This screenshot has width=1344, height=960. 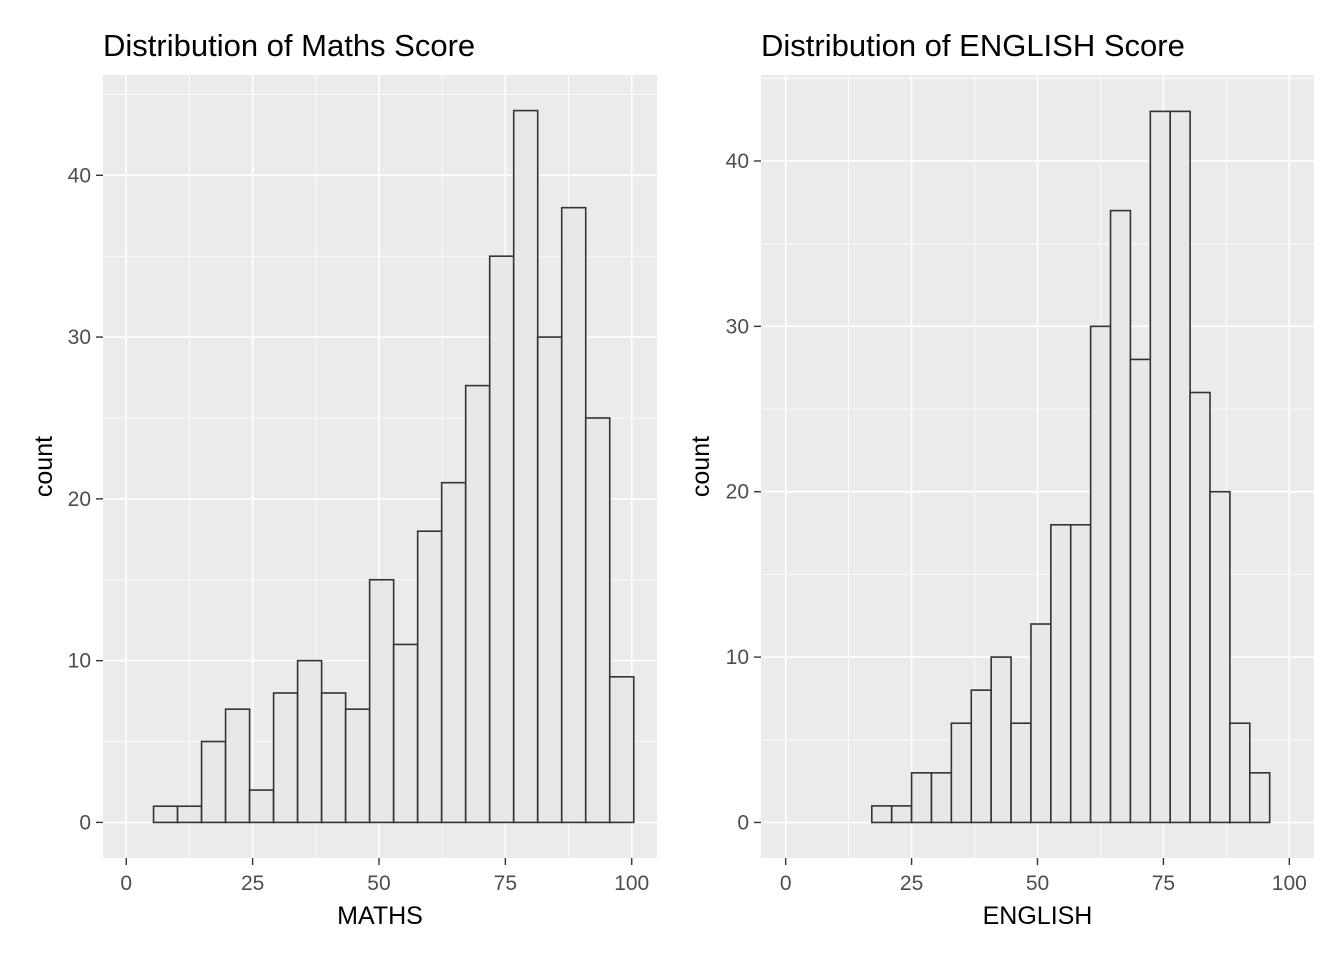 I want to click on chart-title: Distribution of Maths Score, so click(x=289, y=45).